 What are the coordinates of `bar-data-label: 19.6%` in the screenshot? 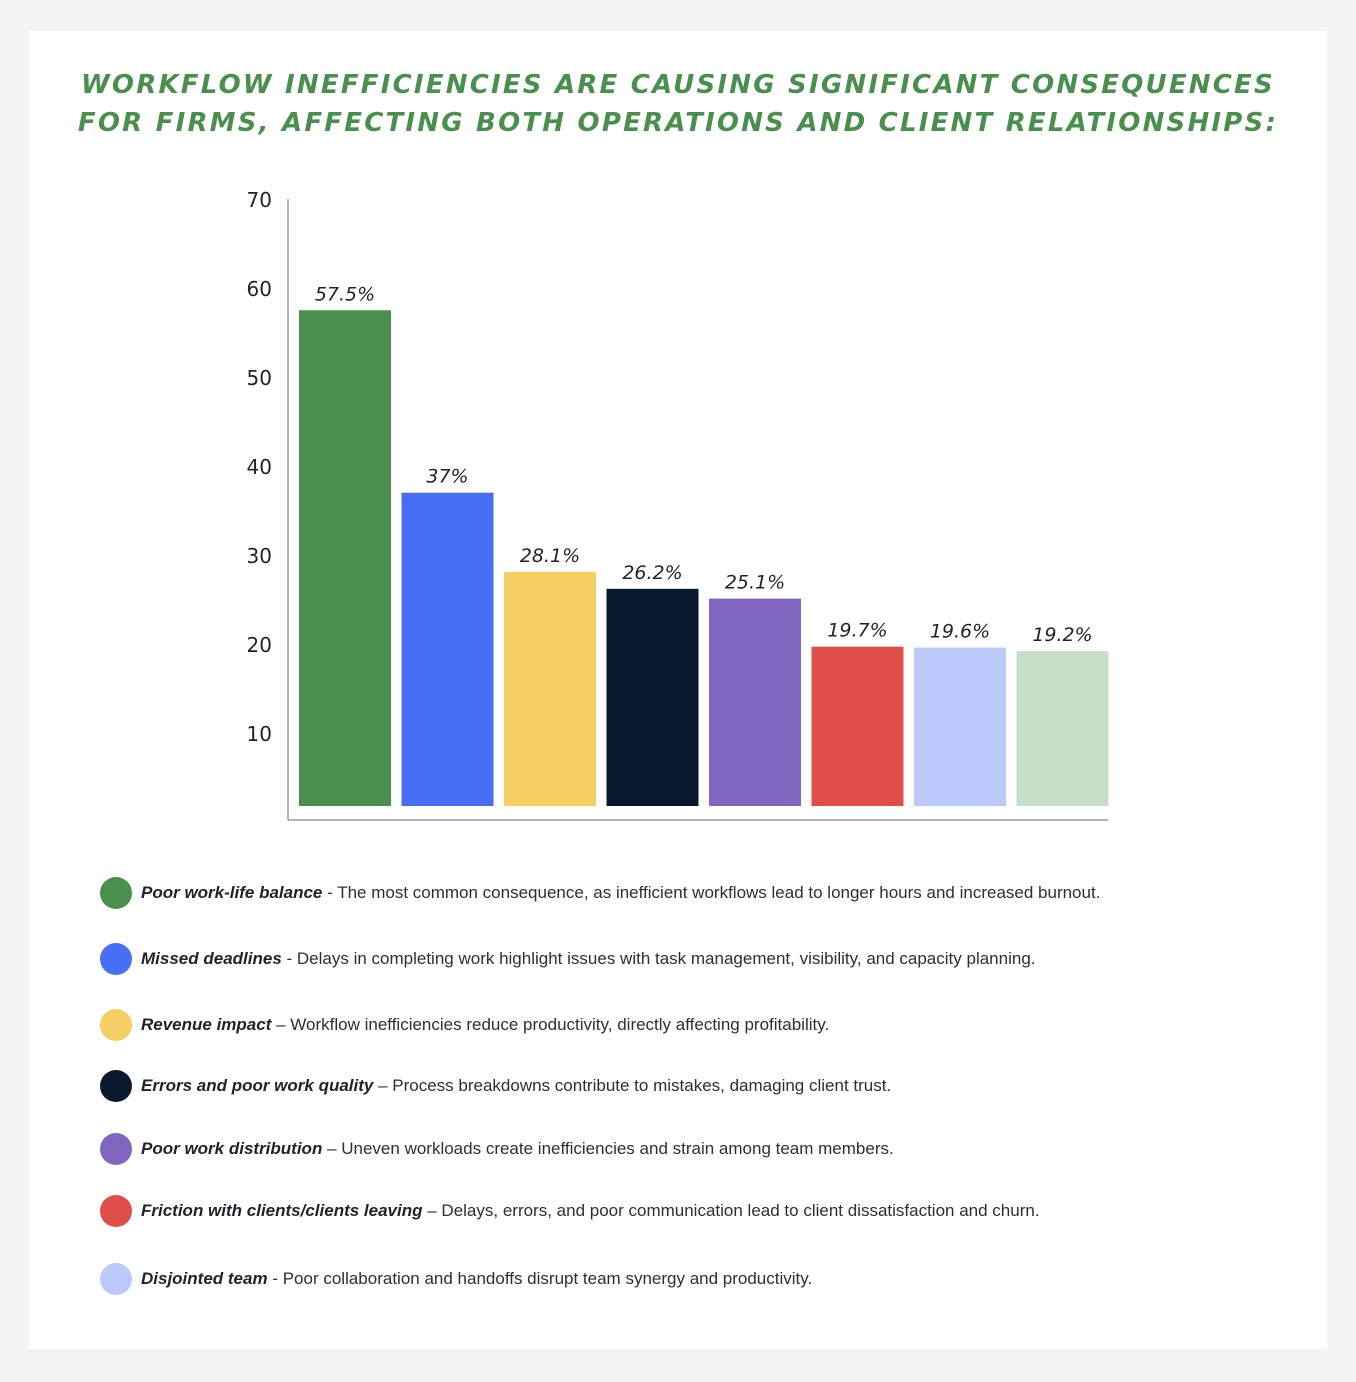 It's located at (960, 632).